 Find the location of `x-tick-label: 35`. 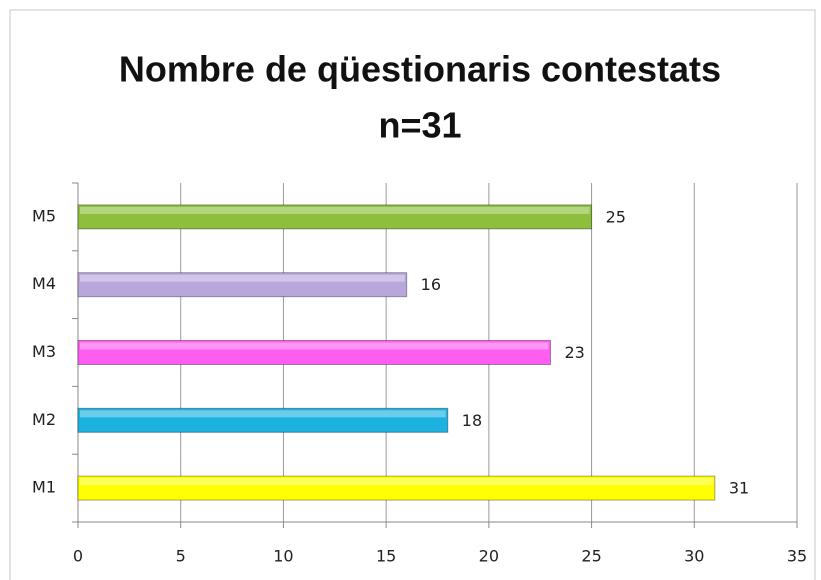

x-tick-label: 35 is located at coordinates (797, 556).